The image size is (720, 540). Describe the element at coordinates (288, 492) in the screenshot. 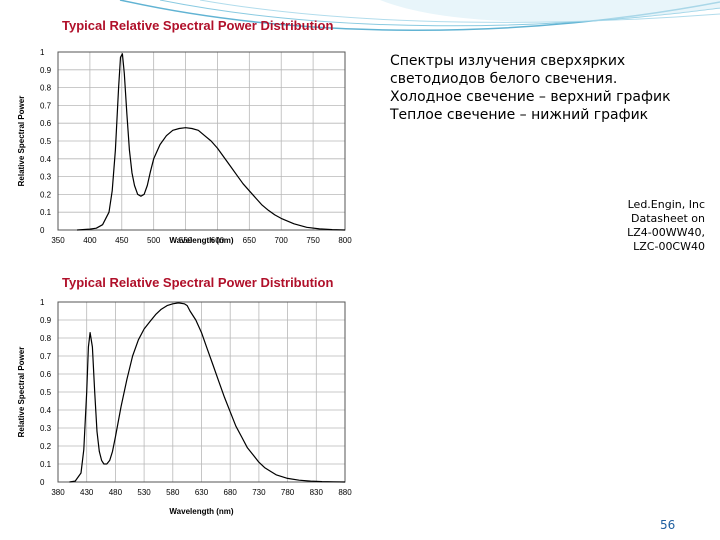

I see `x-tick-label: 780` at that location.